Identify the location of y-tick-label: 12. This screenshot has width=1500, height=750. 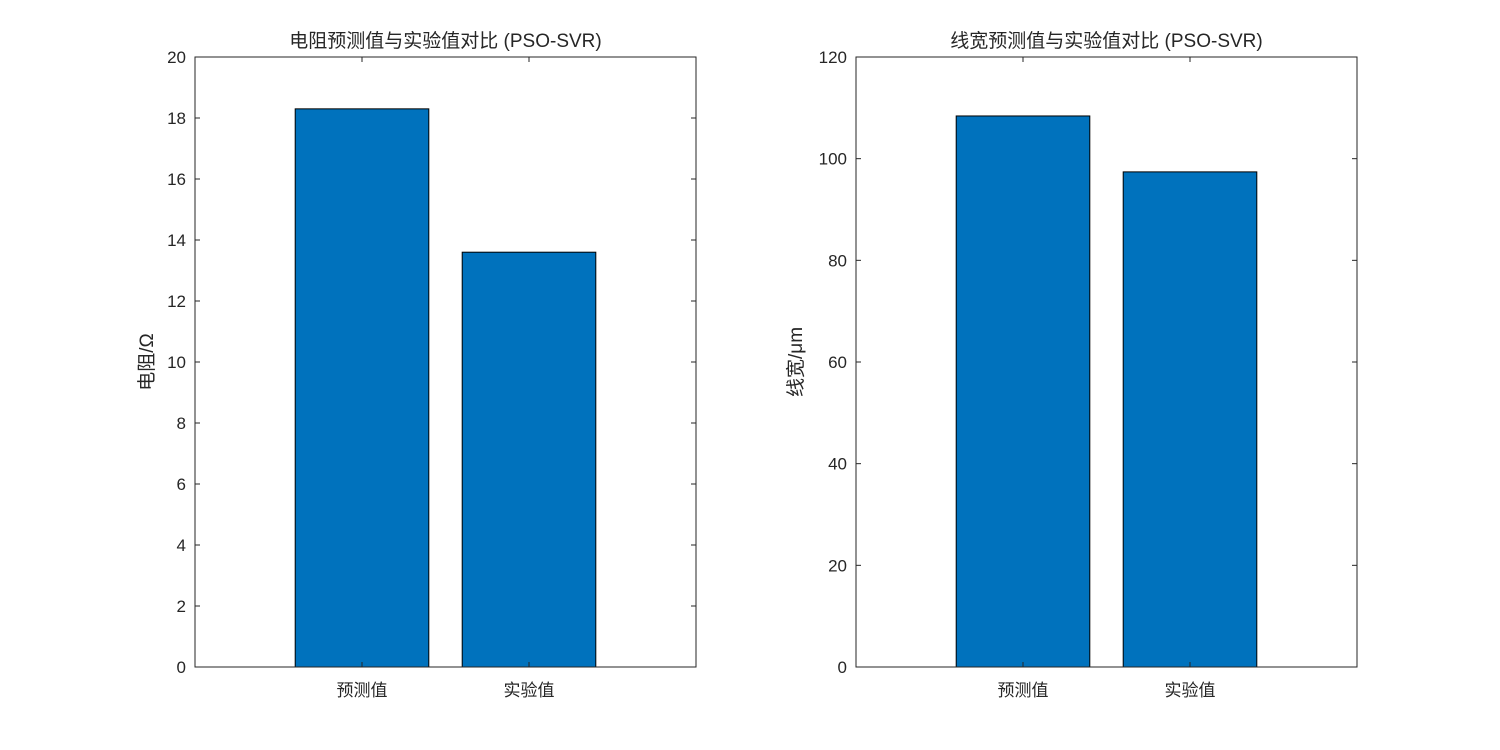
(176, 301).